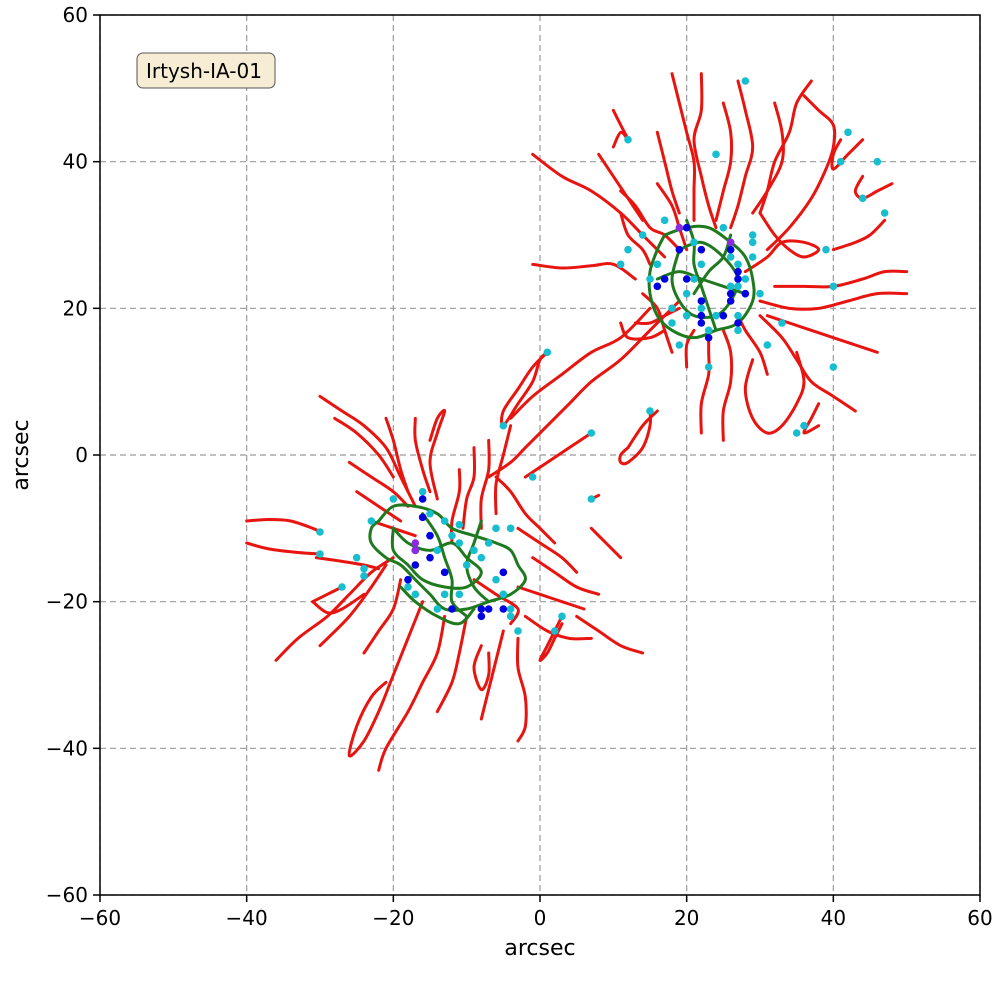  What do you see at coordinates (540, 918) in the screenshot?
I see `x-tick-label: 0` at bounding box center [540, 918].